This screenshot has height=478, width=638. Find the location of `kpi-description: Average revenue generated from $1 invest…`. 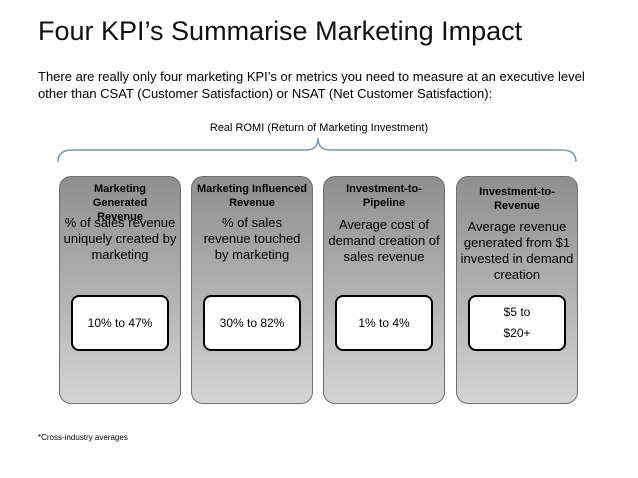

kpi-description: Average revenue generated from $1 invest… is located at coordinates (517, 250).